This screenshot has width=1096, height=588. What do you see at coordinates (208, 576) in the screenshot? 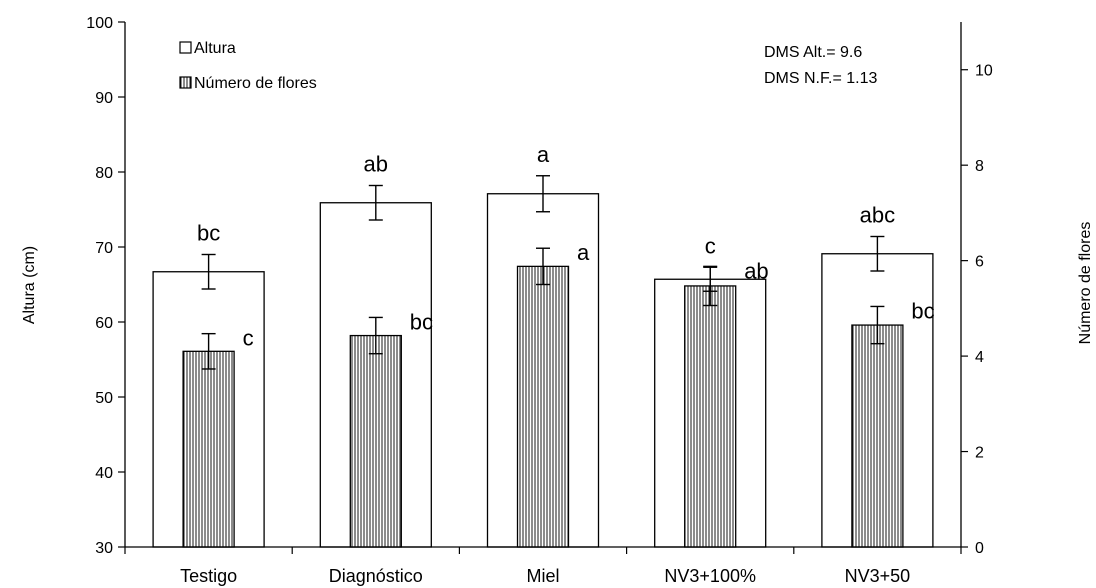
I see `x-tick-label: Testigo` at bounding box center [208, 576].